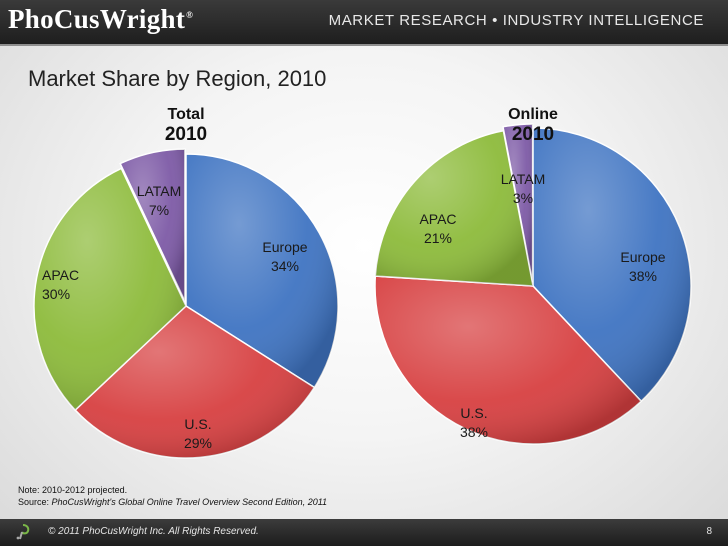 The image size is (728, 546). I want to click on note-line: Note: 2010-2012 projected., so click(73, 490).